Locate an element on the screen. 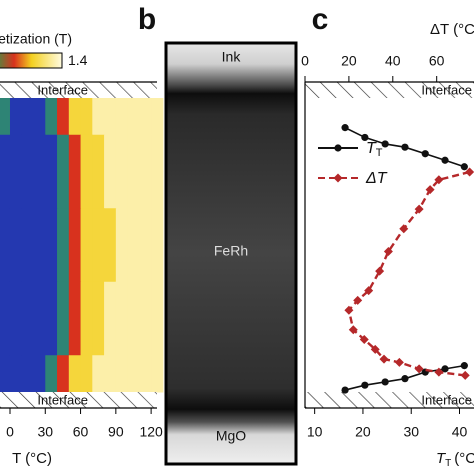 The width and height of the screenshot is (474, 474). legend-label-sub: T is located at coordinates (379, 153).